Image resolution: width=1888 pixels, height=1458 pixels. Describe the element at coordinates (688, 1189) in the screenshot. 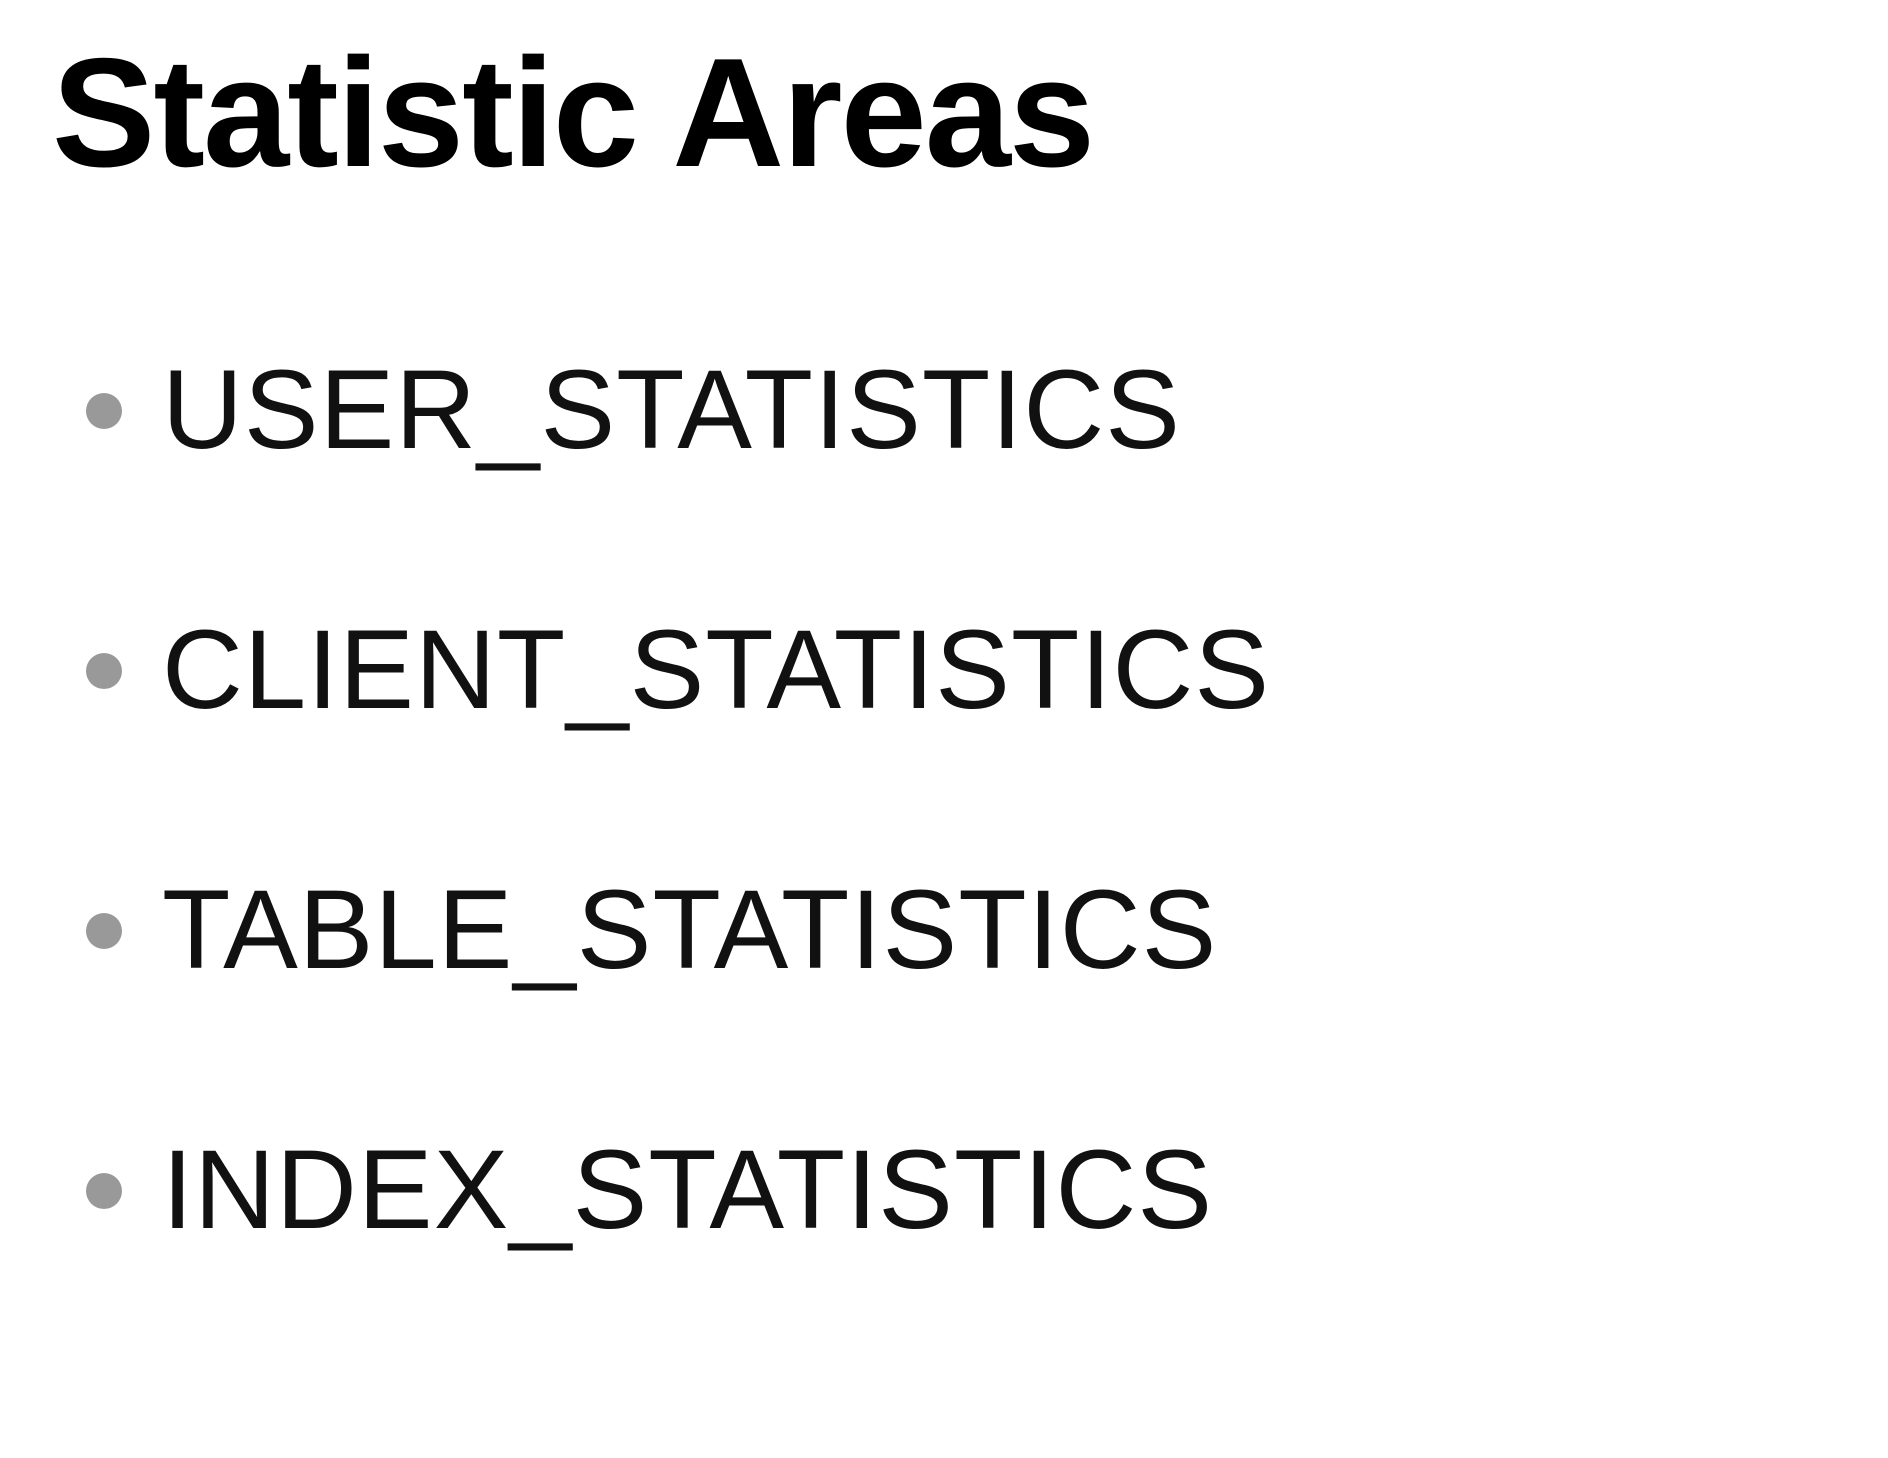

I see `list-item-label: INDEX_STATISTICS` at that location.